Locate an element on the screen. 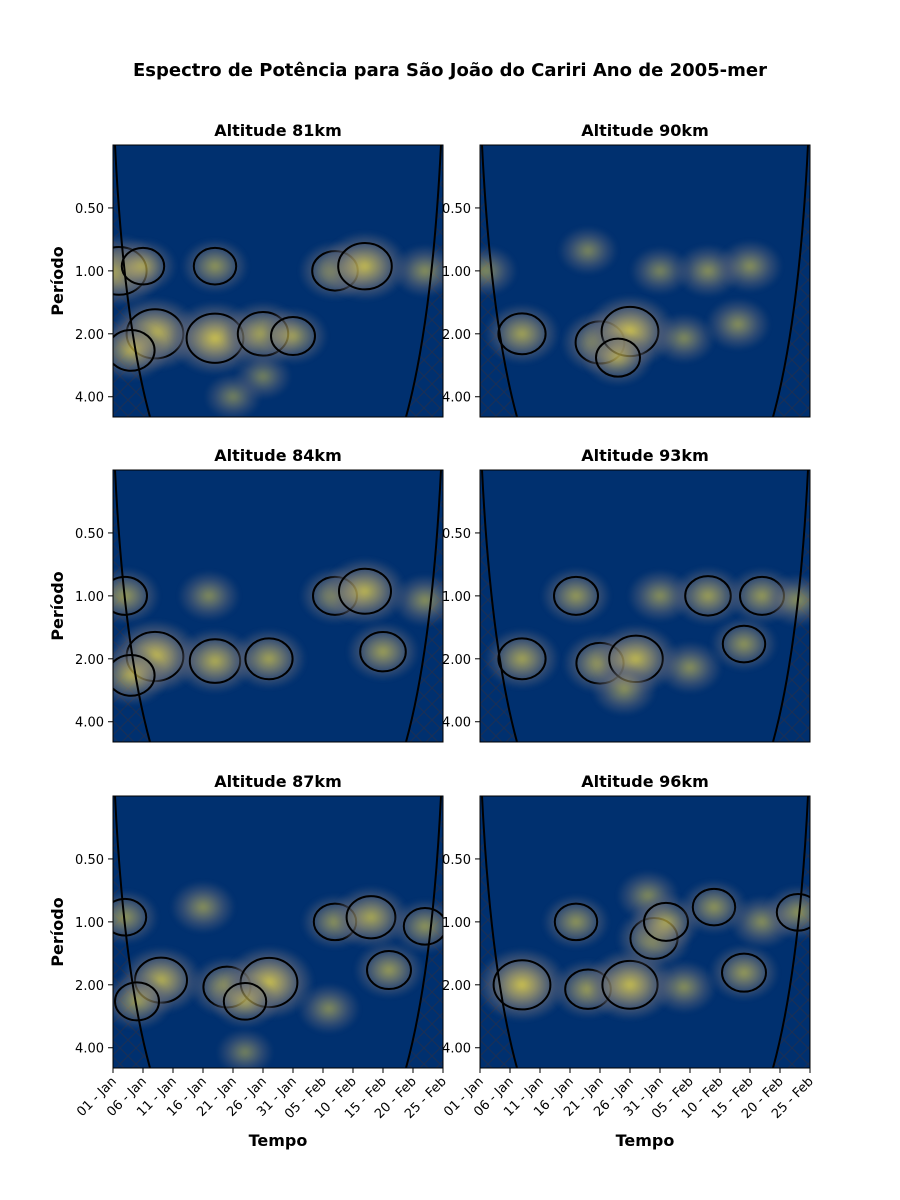 This screenshot has width=900, height=1200. panel-title: Altitude 87km is located at coordinates (278, 781).